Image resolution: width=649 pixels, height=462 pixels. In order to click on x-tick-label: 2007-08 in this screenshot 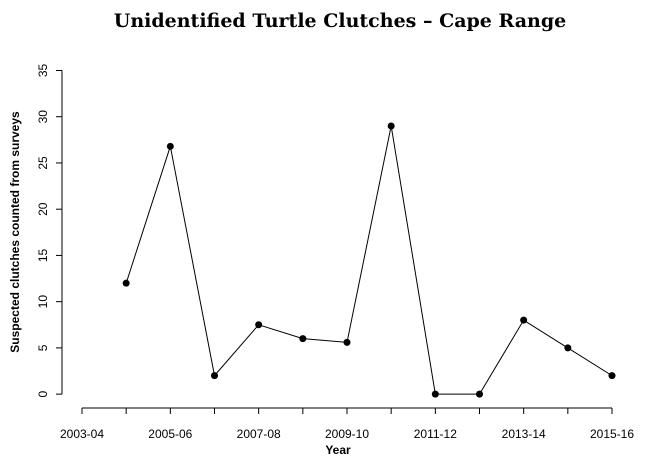, I will do `click(259, 434)`.